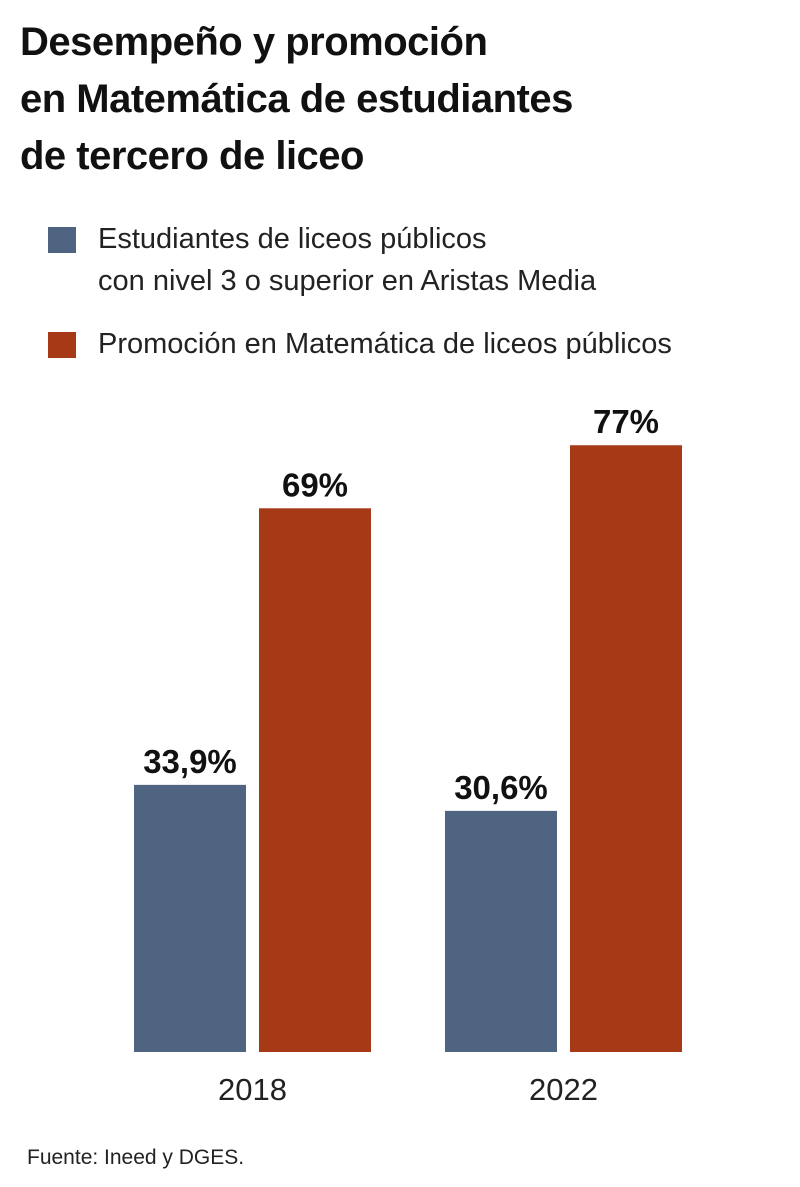 This screenshot has width=800, height=1187. Describe the element at coordinates (192, 156) in the screenshot. I see `chart-title-line-3: de tercero de liceo` at that location.